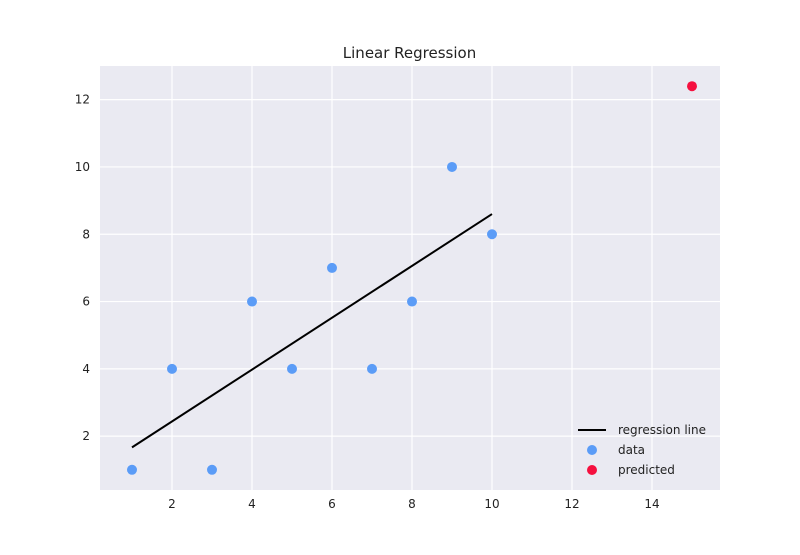  I want to click on chart-title: Linear Regression, so click(409, 53).